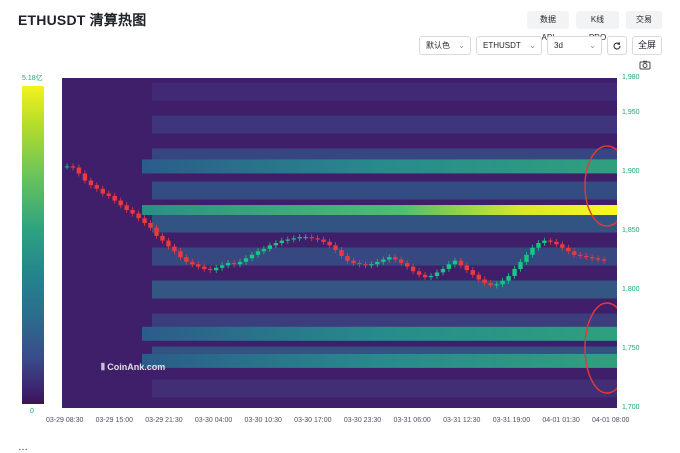 The width and height of the screenshot is (680, 453). I want to click on x-axis-tick-label: 03-29 08:30, so click(65, 420).